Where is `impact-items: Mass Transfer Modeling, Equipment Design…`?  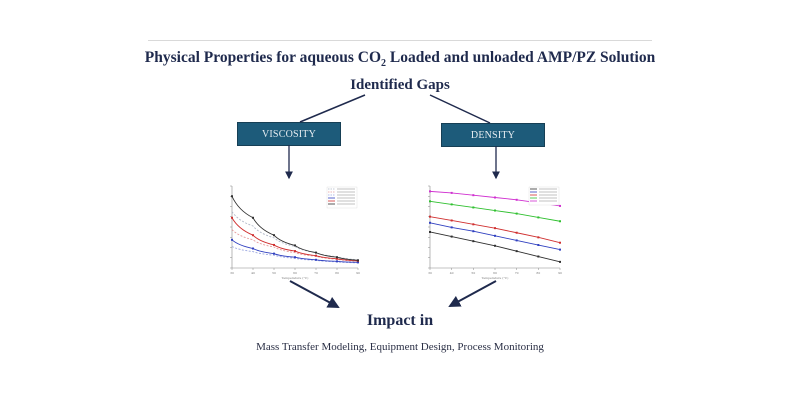 impact-items: Mass Transfer Modeling, Equipment Design… is located at coordinates (400, 347).